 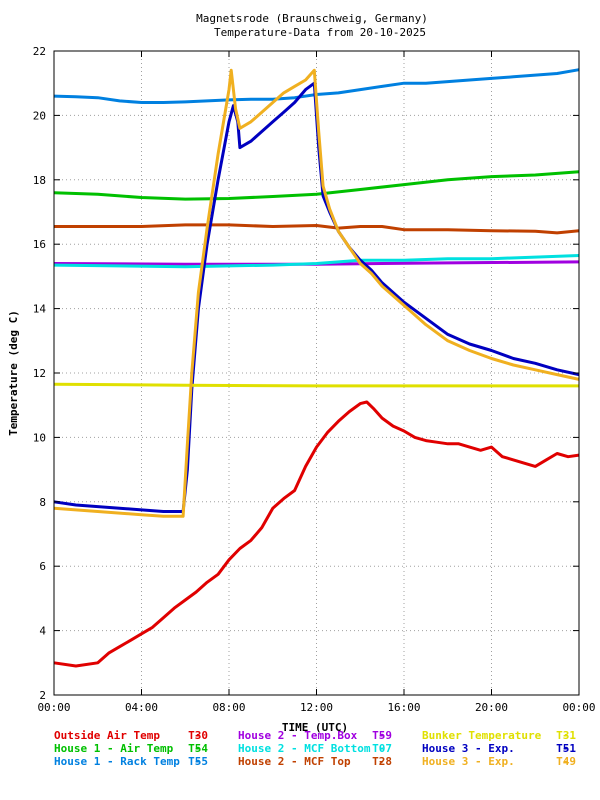 I want to click on series-line-house-1-air-temp-t54, so click(x=316, y=185).